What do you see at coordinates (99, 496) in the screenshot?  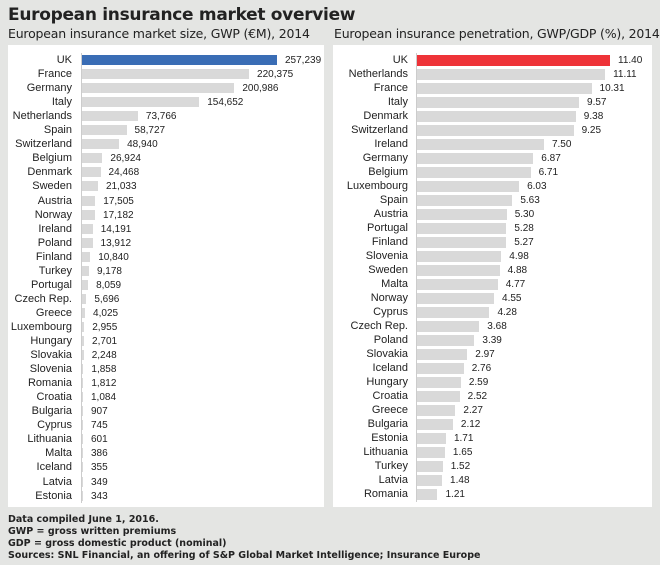 I see `value-label: 343` at bounding box center [99, 496].